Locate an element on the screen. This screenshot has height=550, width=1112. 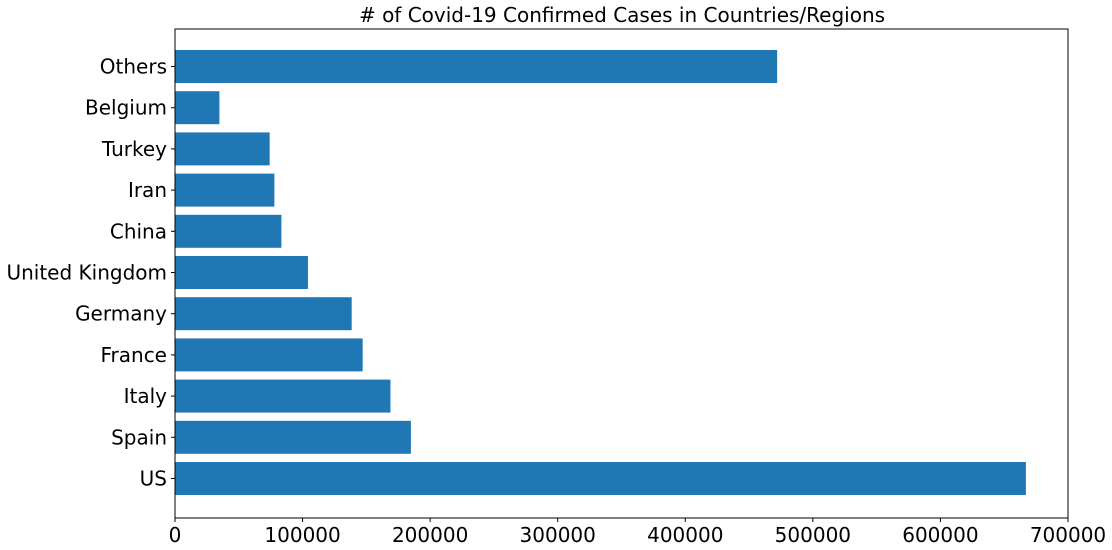
x-tick-label: 600000 is located at coordinates (940, 535).